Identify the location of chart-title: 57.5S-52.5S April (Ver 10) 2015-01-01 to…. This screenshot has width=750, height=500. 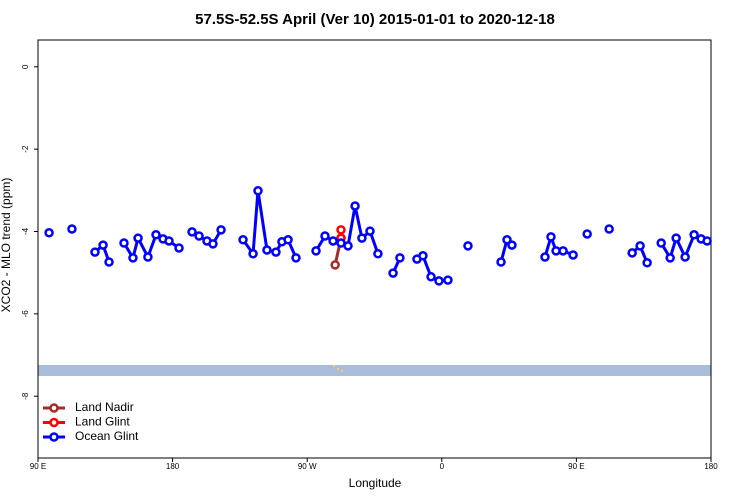
(375, 19).